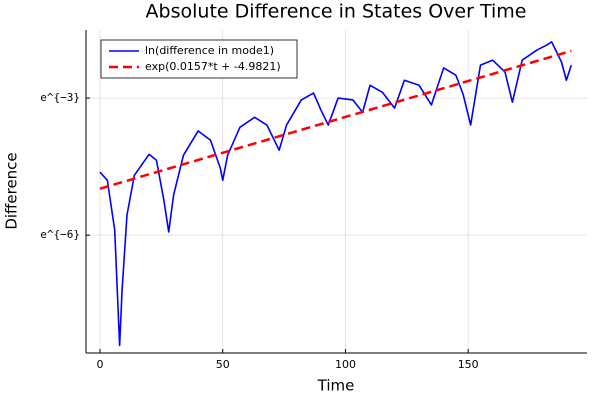 This screenshot has height=400, width=600. I want to click on x-tick-label: 0, so click(99, 364).